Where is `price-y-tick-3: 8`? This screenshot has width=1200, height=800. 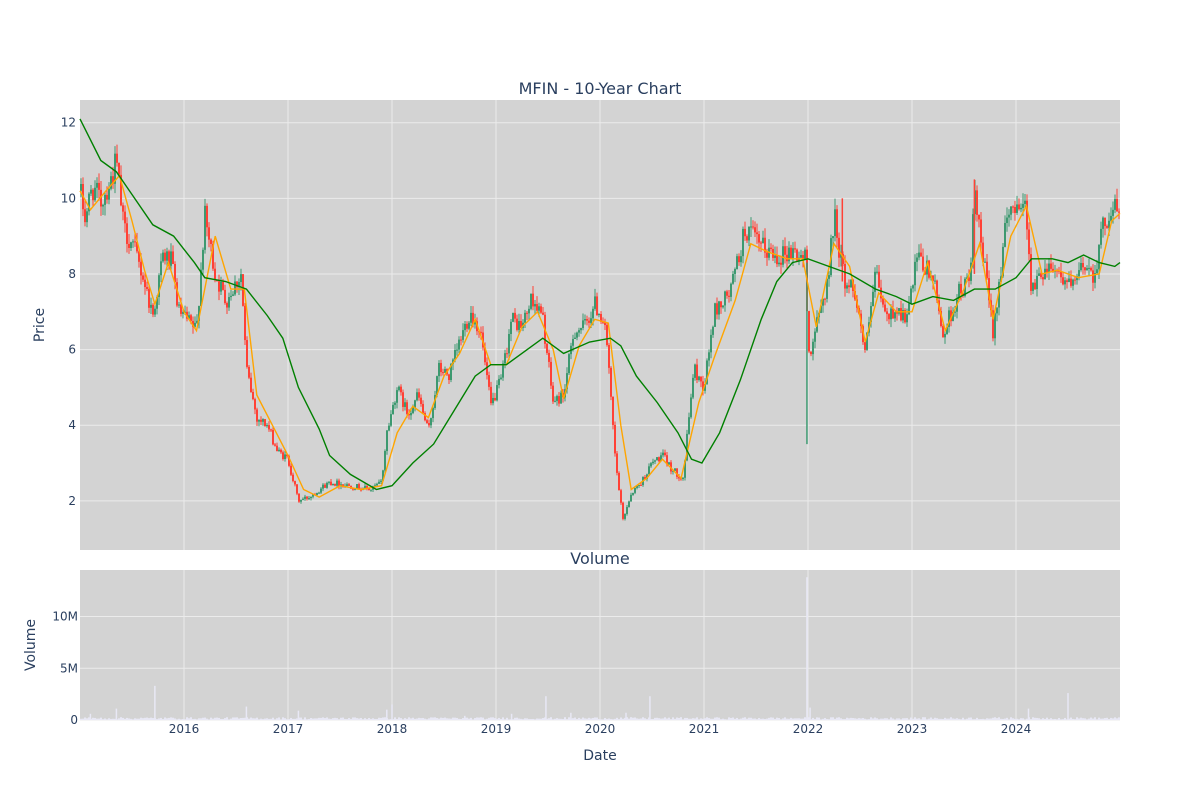
price-y-tick-3: 8 is located at coordinates (72, 274).